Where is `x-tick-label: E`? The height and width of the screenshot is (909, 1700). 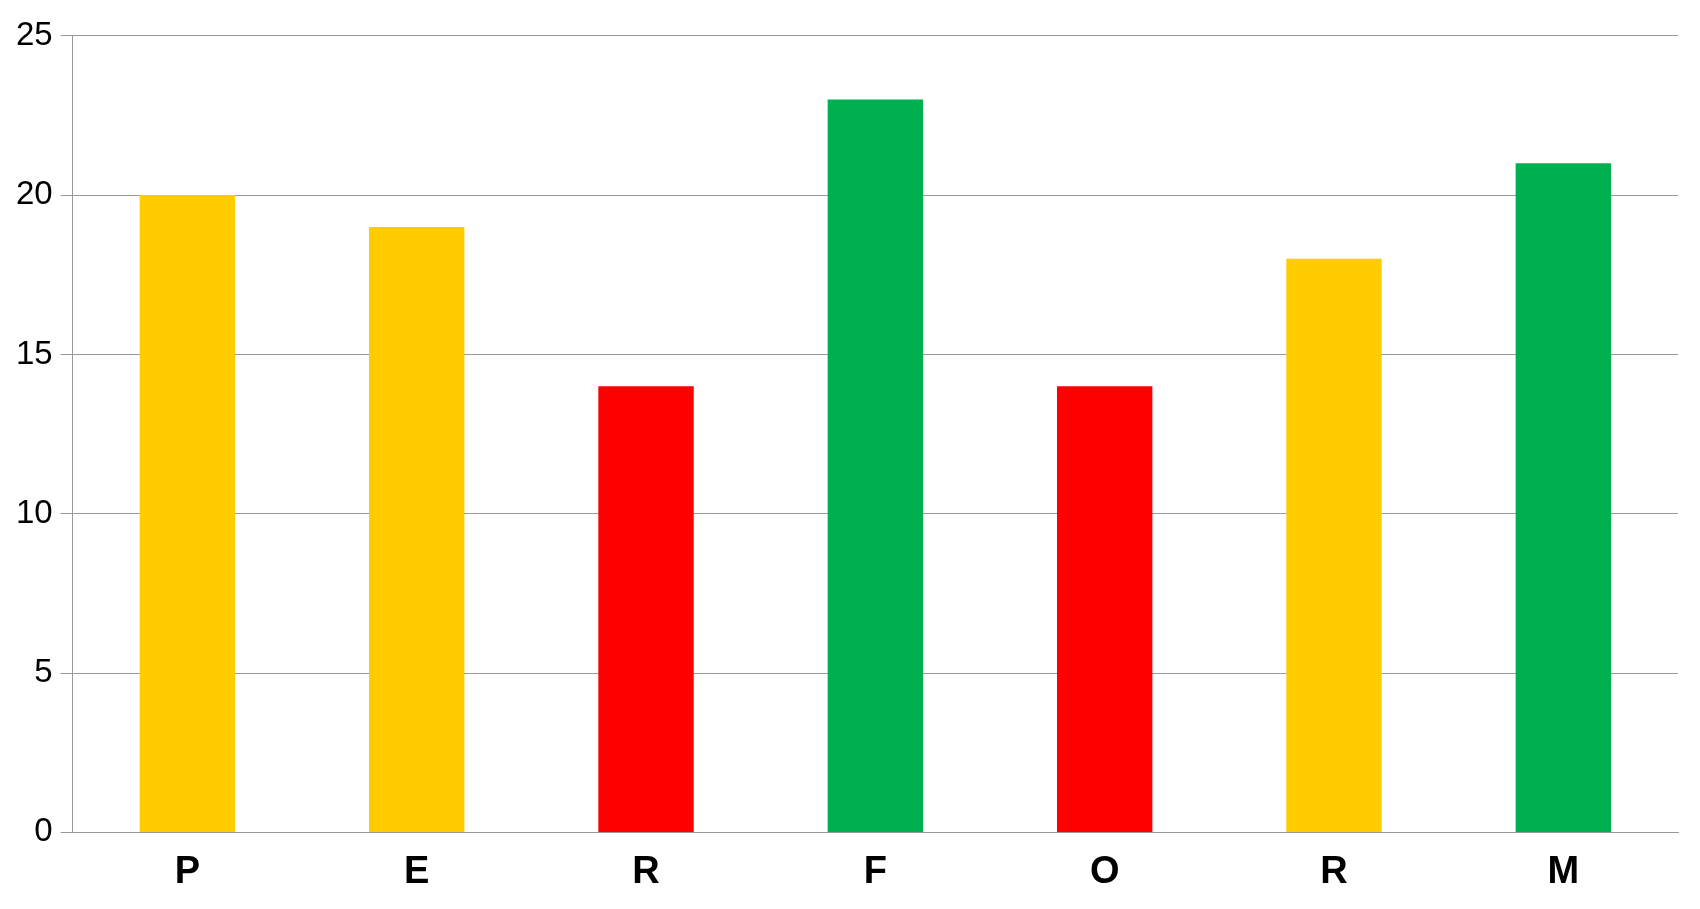 x-tick-label: E is located at coordinates (417, 869).